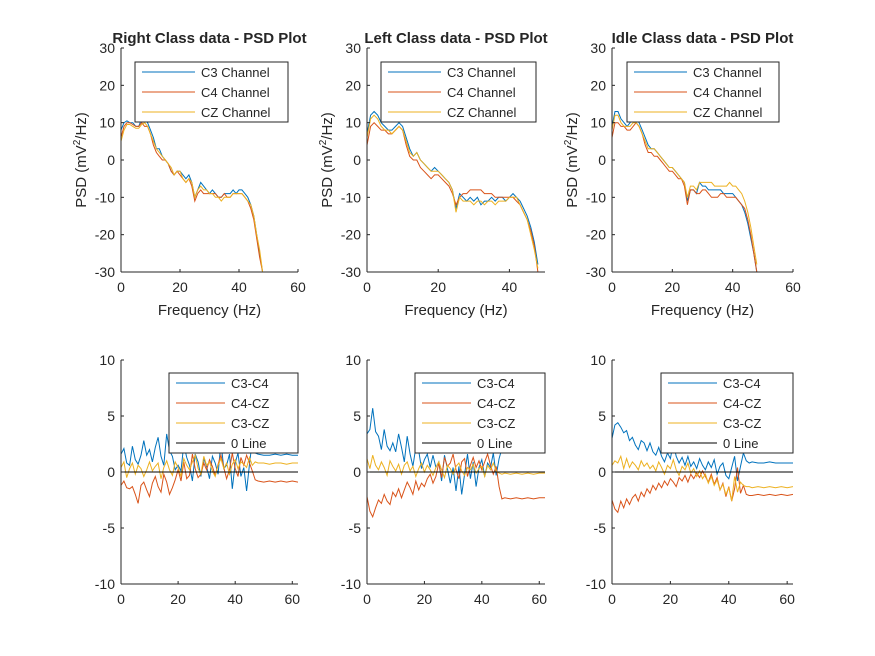  Describe the element at coordinates (209, 38) in the screenshot. I see `chart-title: Right Class data - PSD Plot` at that location.